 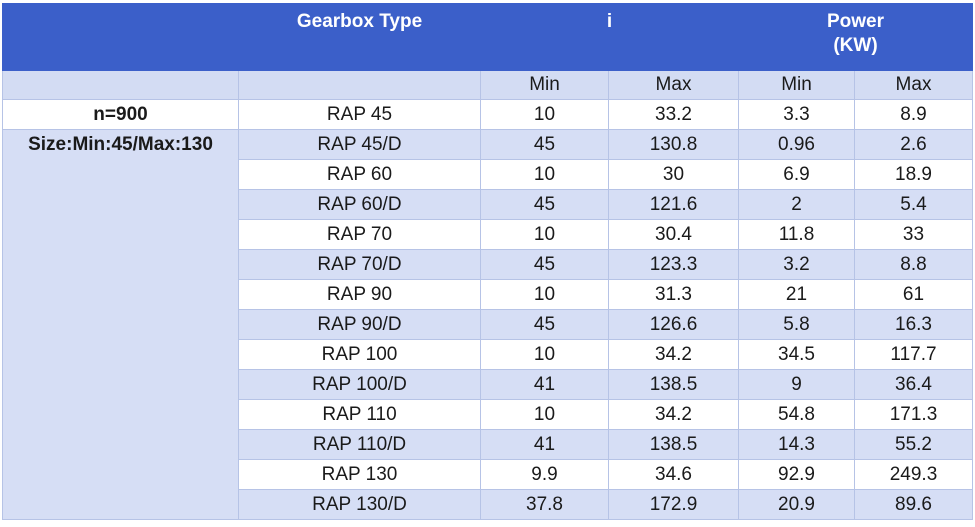 I want to click on power-max-cell: 5.4, so click(x=913, y=204).